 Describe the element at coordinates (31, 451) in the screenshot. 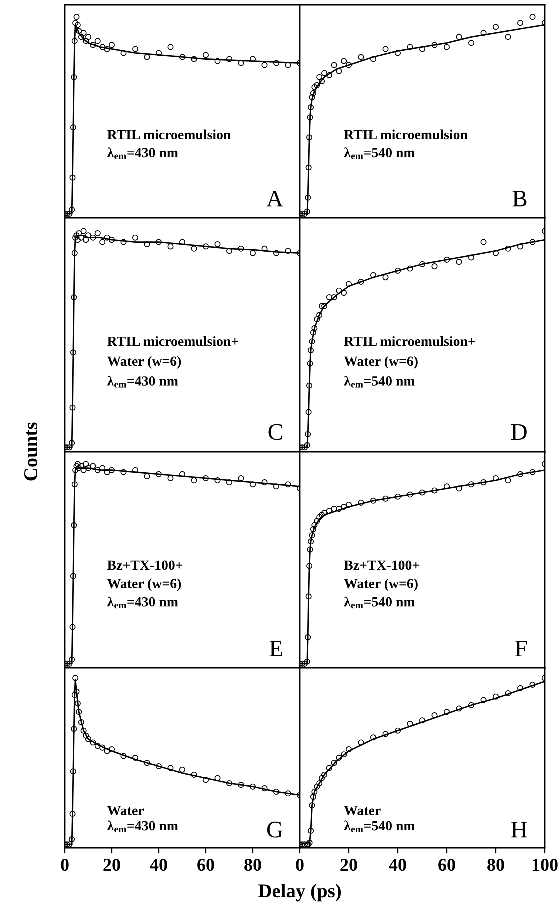

I see `y-axis-title: Counts` at that location.